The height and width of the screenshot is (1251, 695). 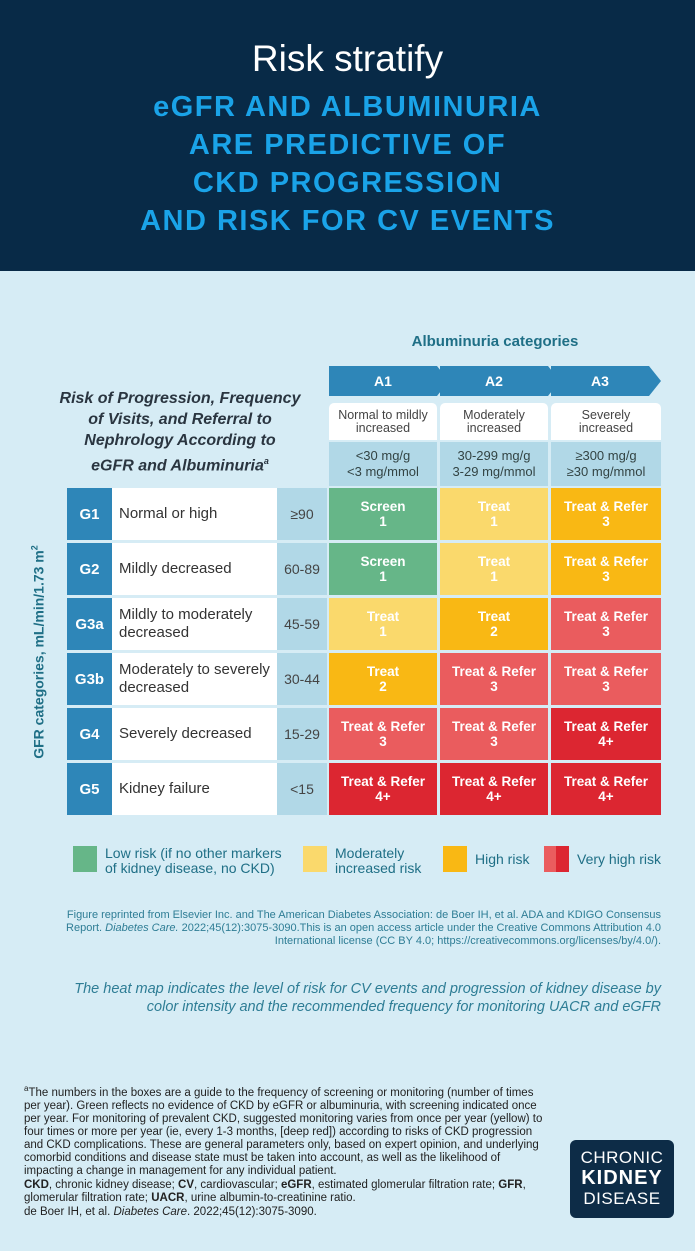 What do you see at coordinates (562, 859) in the screenshot?
I see `legend-very-high-swatch-dark` at bounding box center [562, 859].